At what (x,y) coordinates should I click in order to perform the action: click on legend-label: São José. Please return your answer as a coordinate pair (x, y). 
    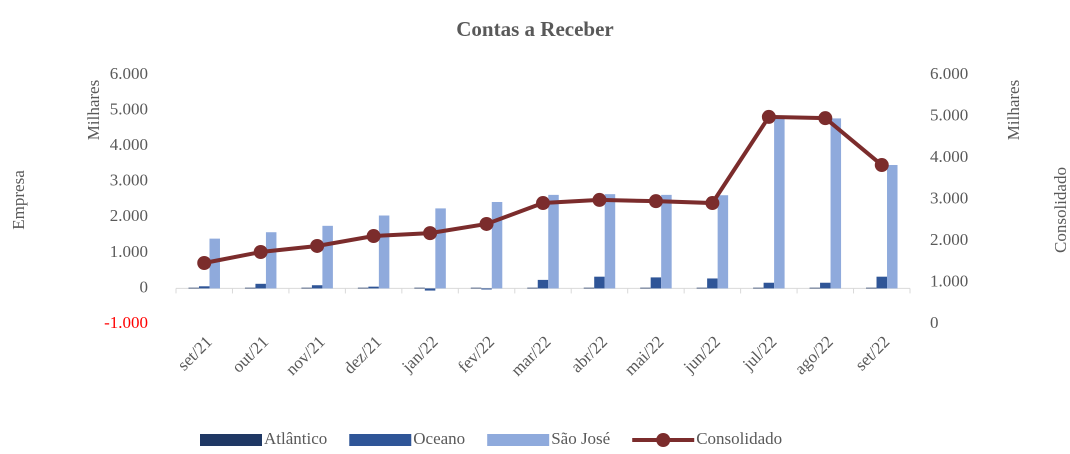
    Looking at the image, I should click on (580, 438).